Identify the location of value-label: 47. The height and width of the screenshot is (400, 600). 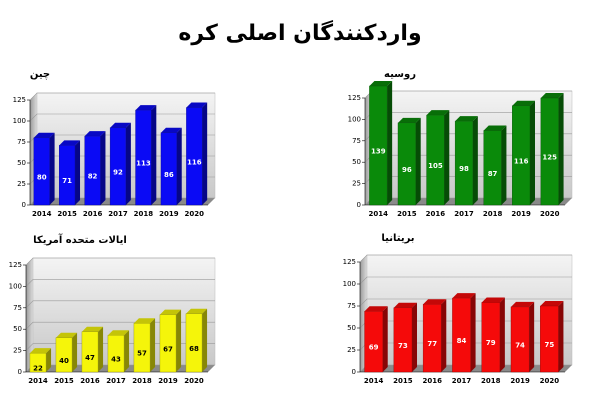
(90, 358).